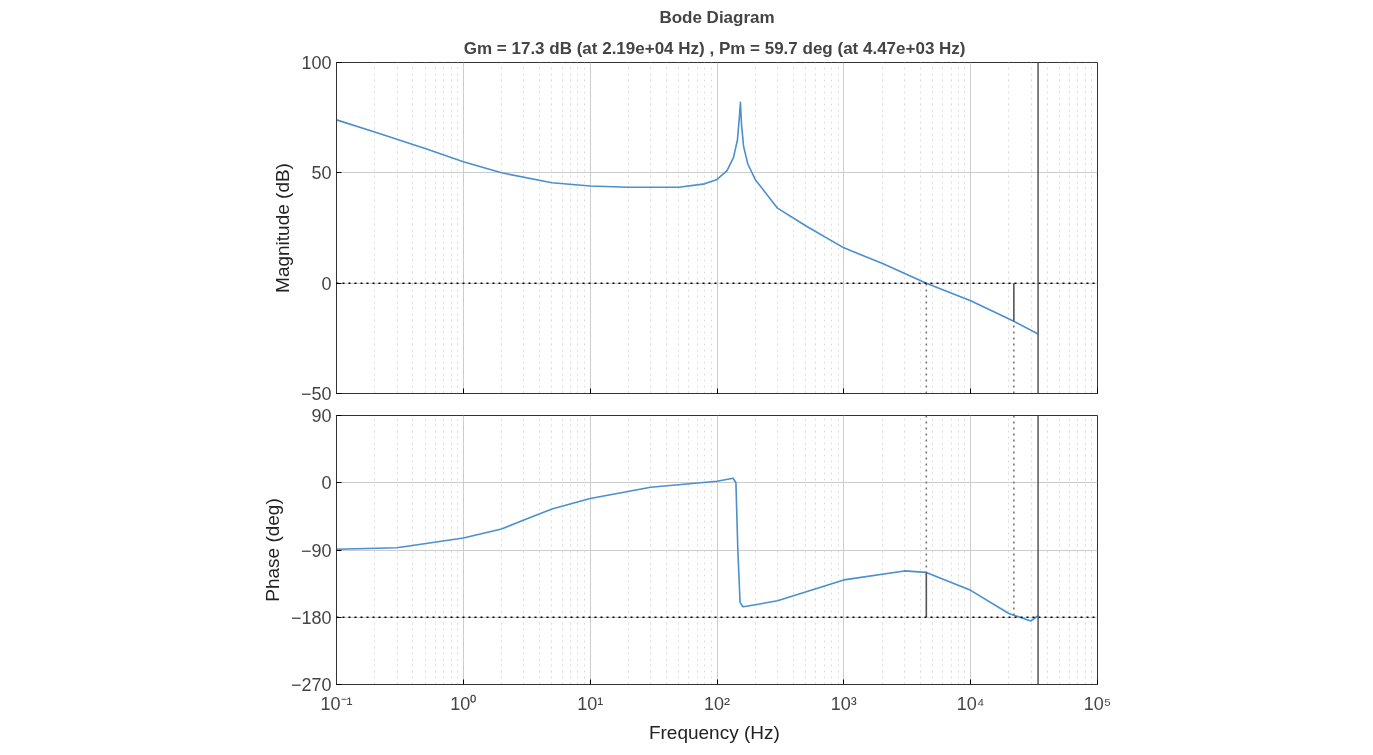 This screenshot has width=1373, height=755. What do you see at coordinates (970, 703) in the screenshot?
I see `x-tick-label: 10⁴` at bounding box center [970, 703].